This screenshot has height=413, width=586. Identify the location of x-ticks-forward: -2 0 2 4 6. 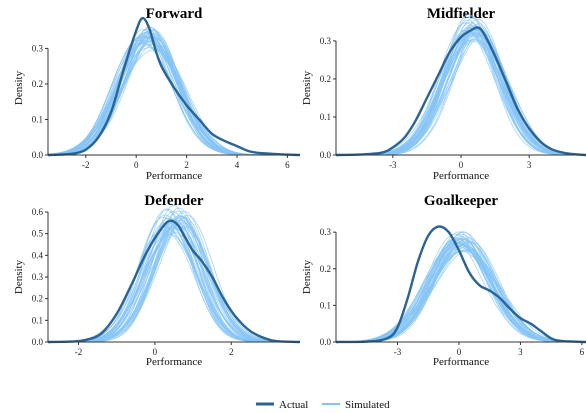
(186, 162).